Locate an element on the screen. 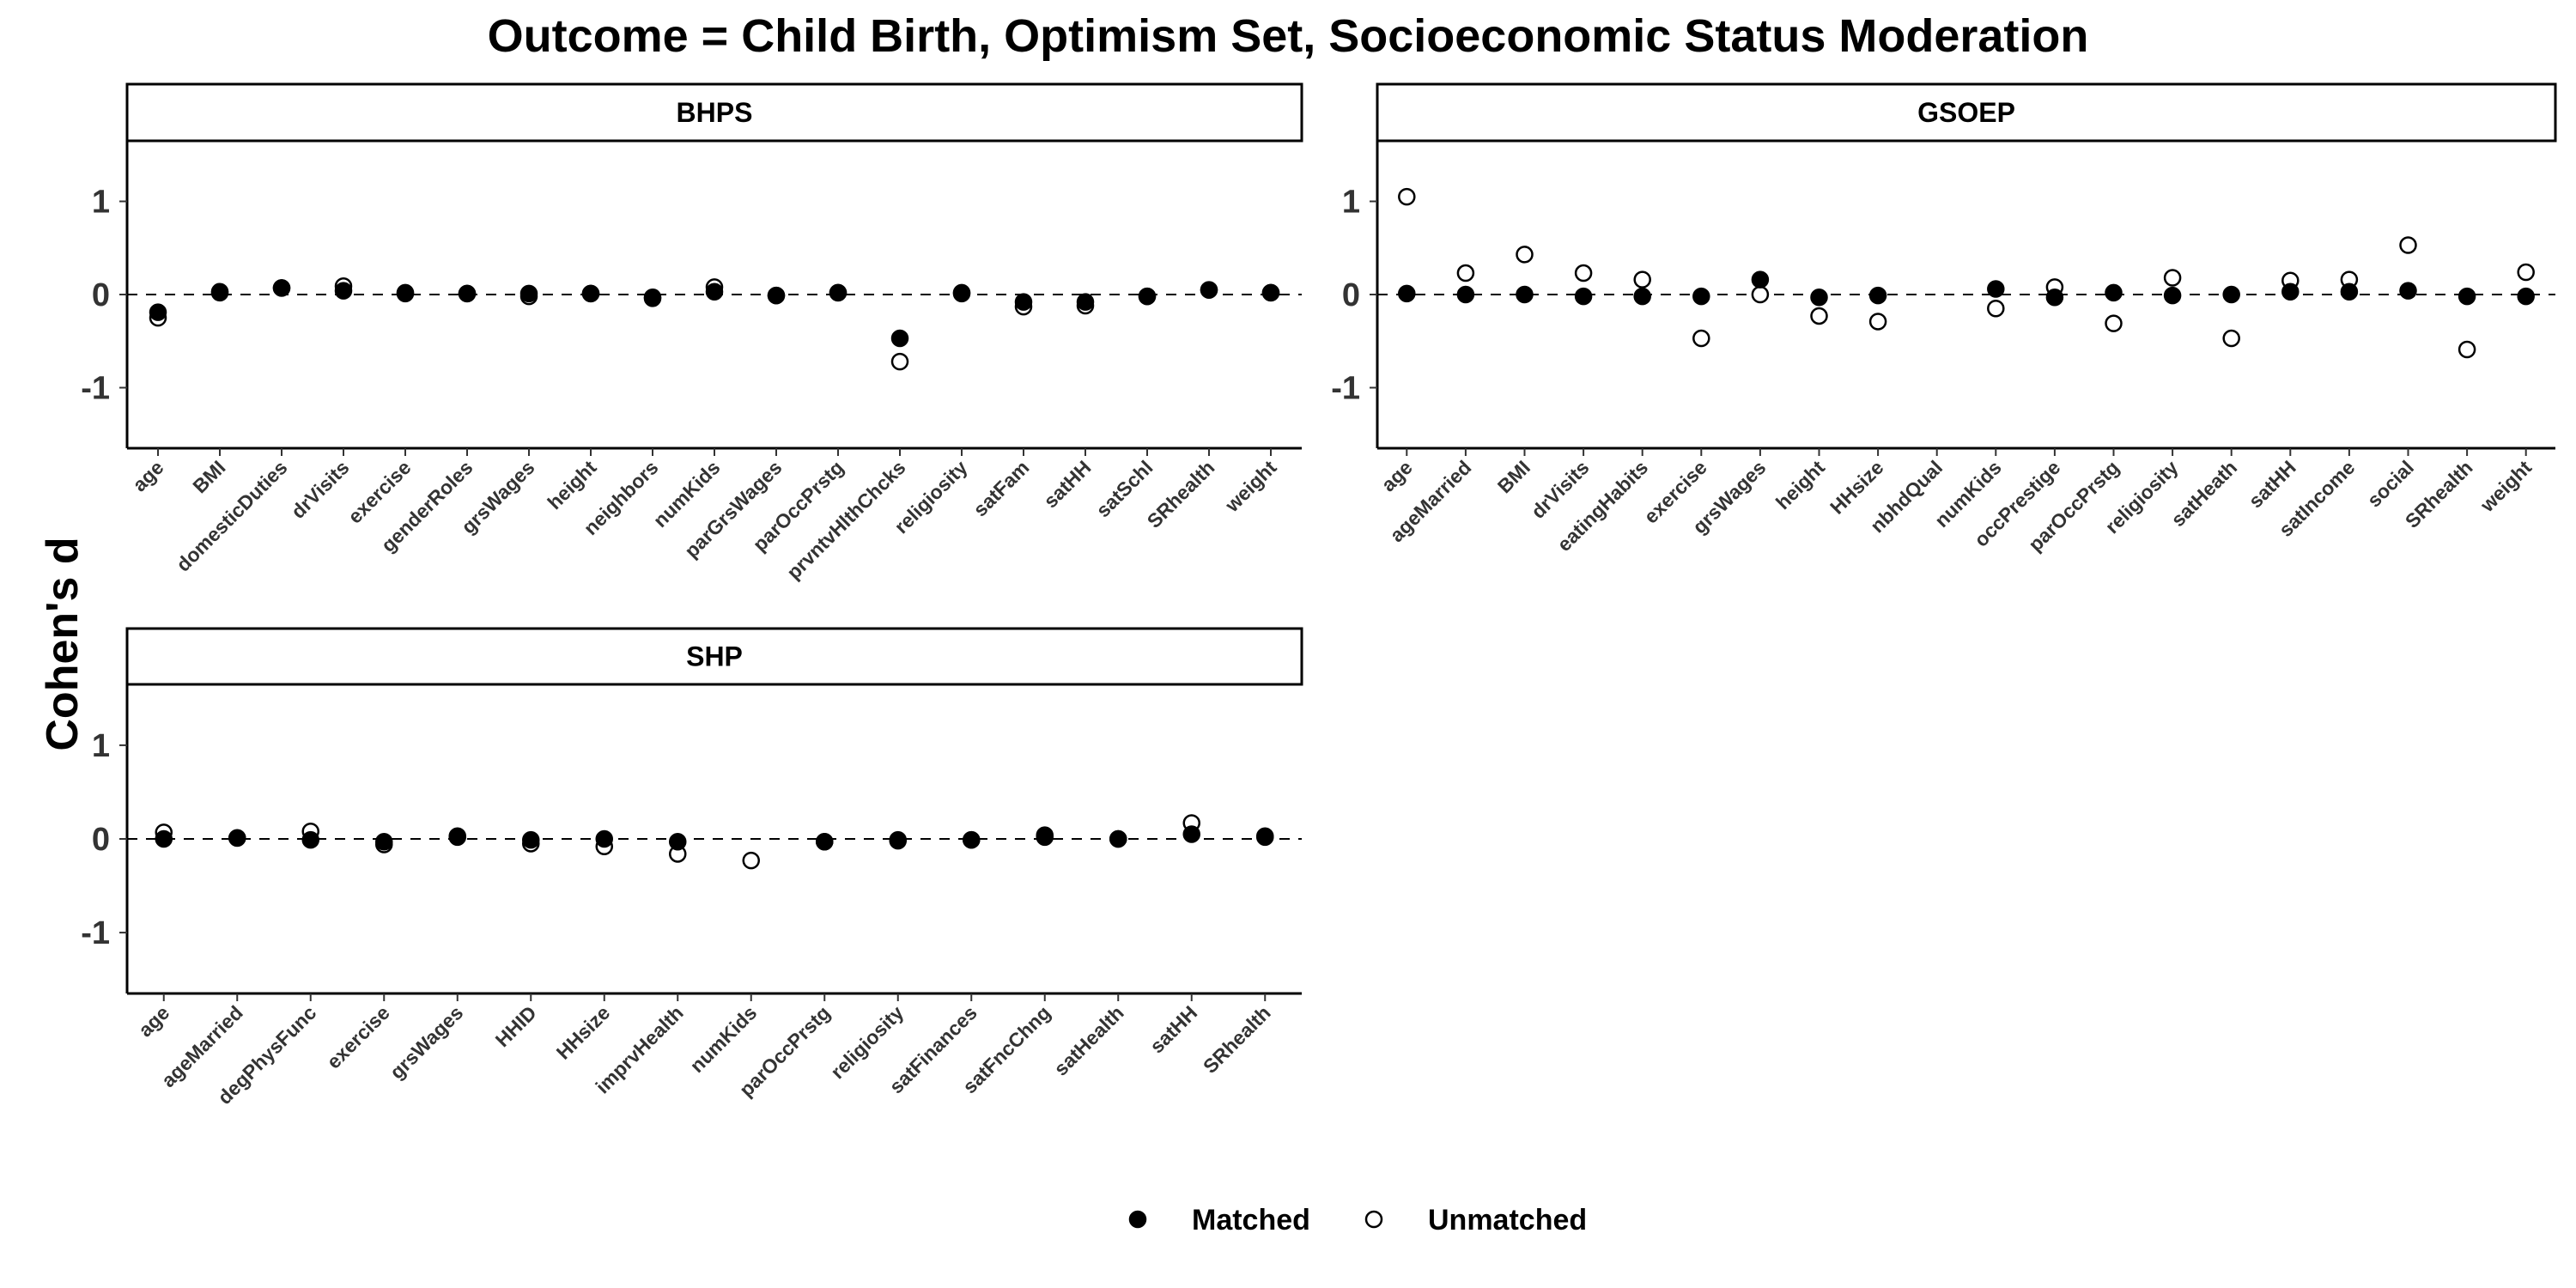 The height and width of the screenshot is (1288, 2576). unmatched-point-social is located at coordinates (2408, 245).